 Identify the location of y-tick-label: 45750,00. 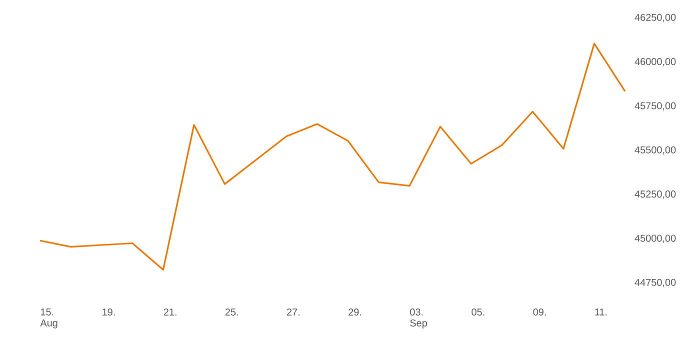
(655, 106).